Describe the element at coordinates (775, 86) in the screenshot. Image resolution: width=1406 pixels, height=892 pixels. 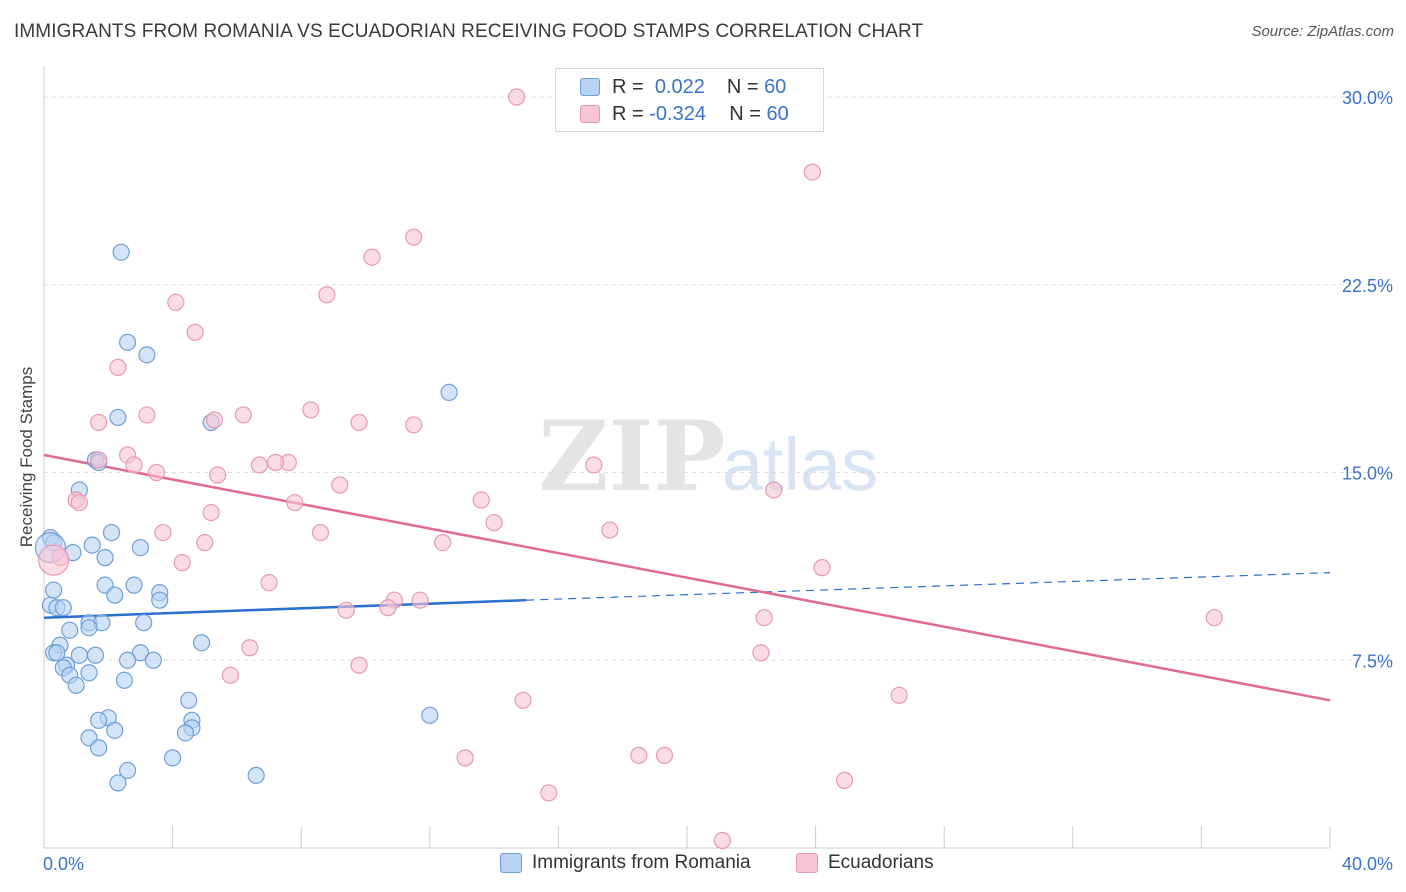
I see `n-value: 60` at that location.